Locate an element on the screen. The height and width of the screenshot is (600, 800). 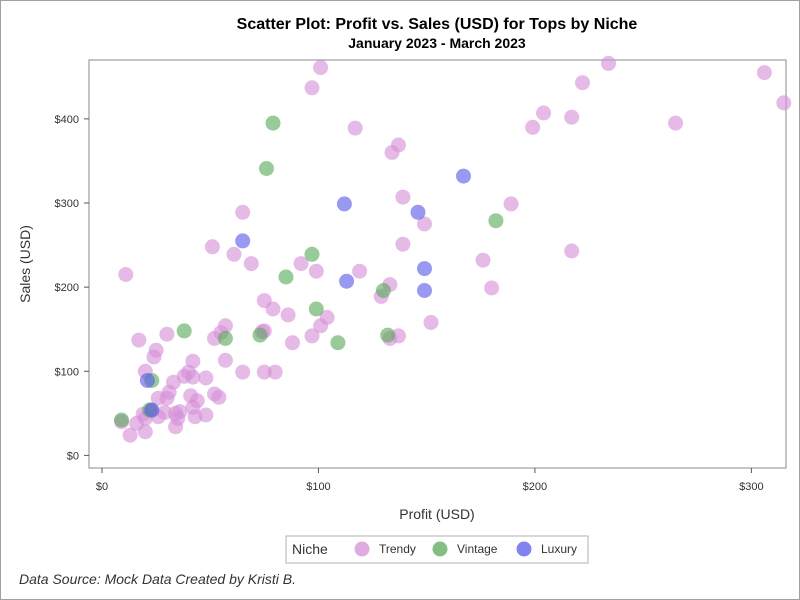
x-tick-label: $300 is located at coordinates (751, 487).